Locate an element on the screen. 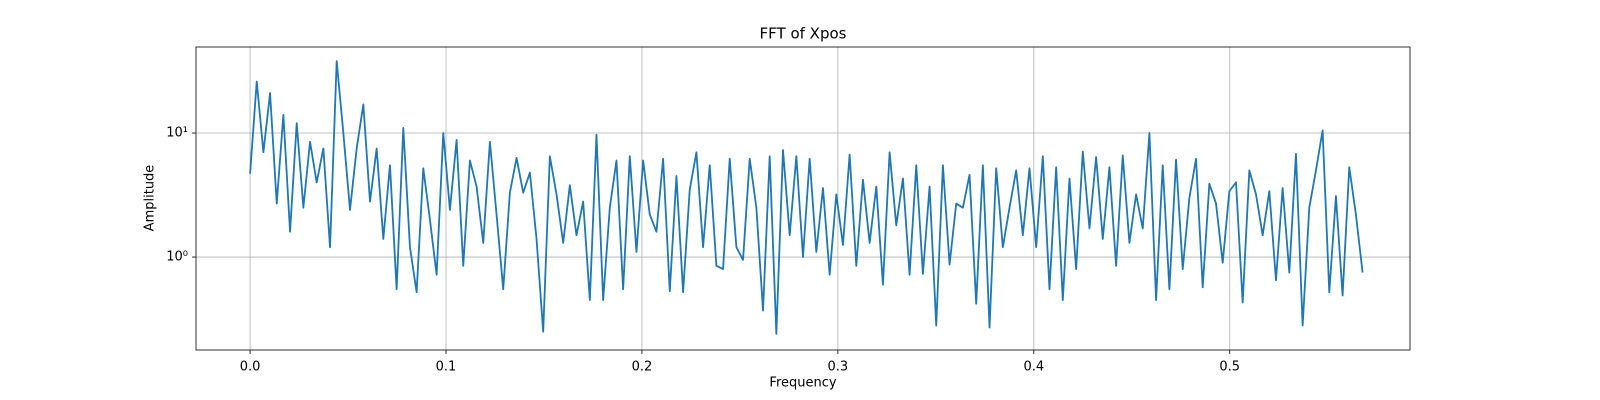 This screenshot has width=1600, height=400. x-tick-label: 0.2 is located at coordinates (642, 367).